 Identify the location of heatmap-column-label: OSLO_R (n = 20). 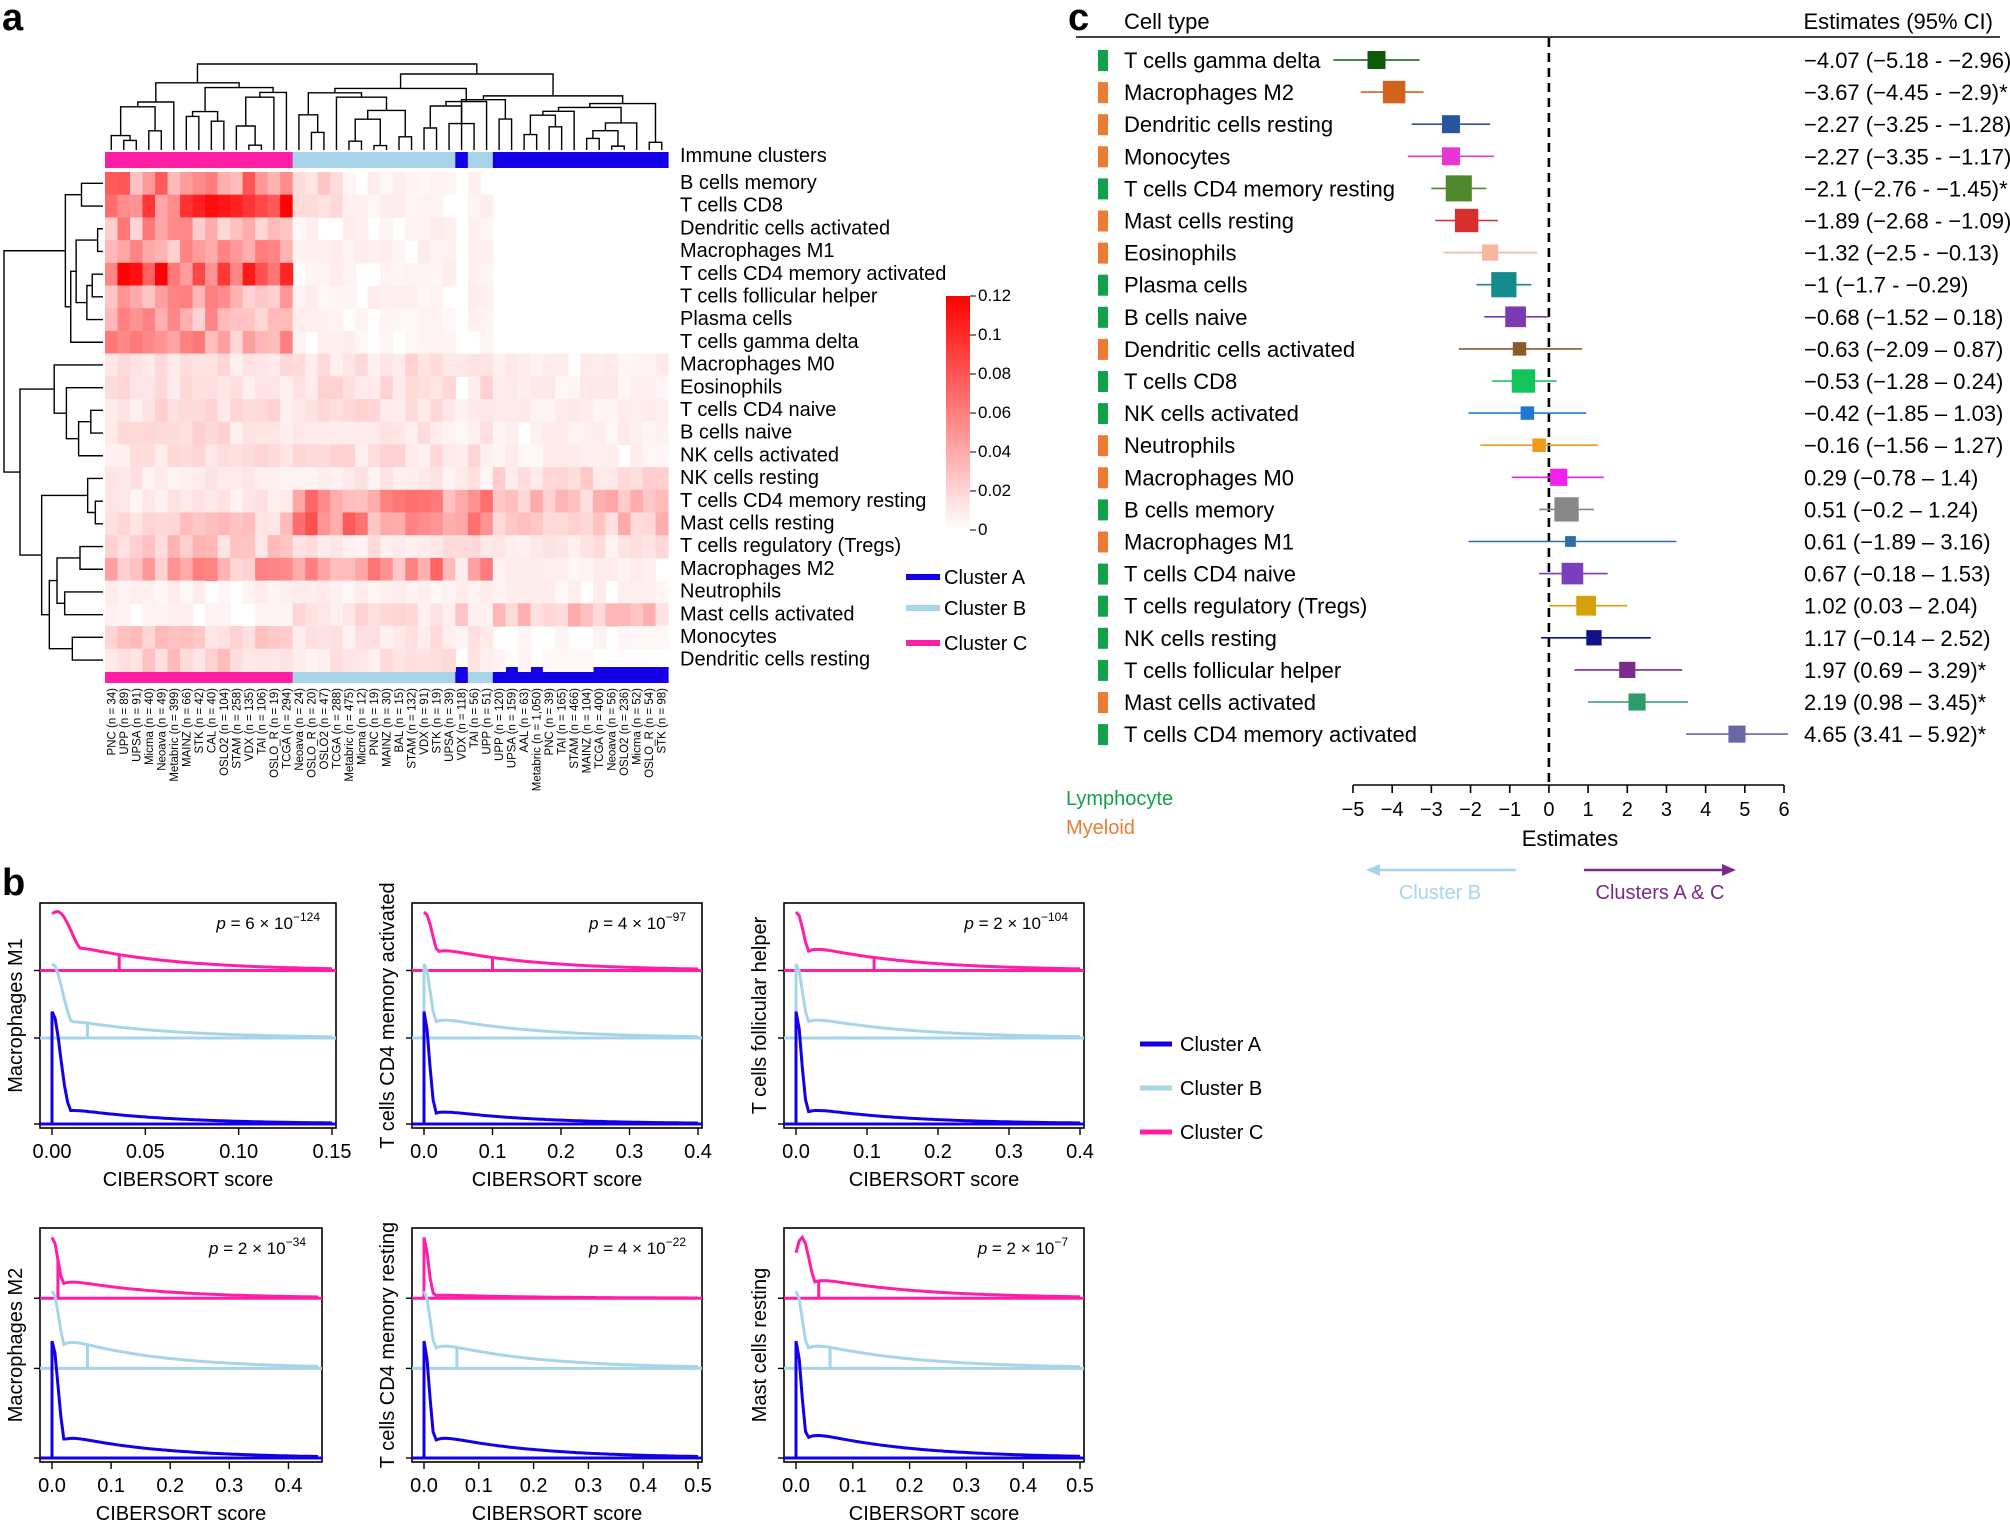
(312, 733).